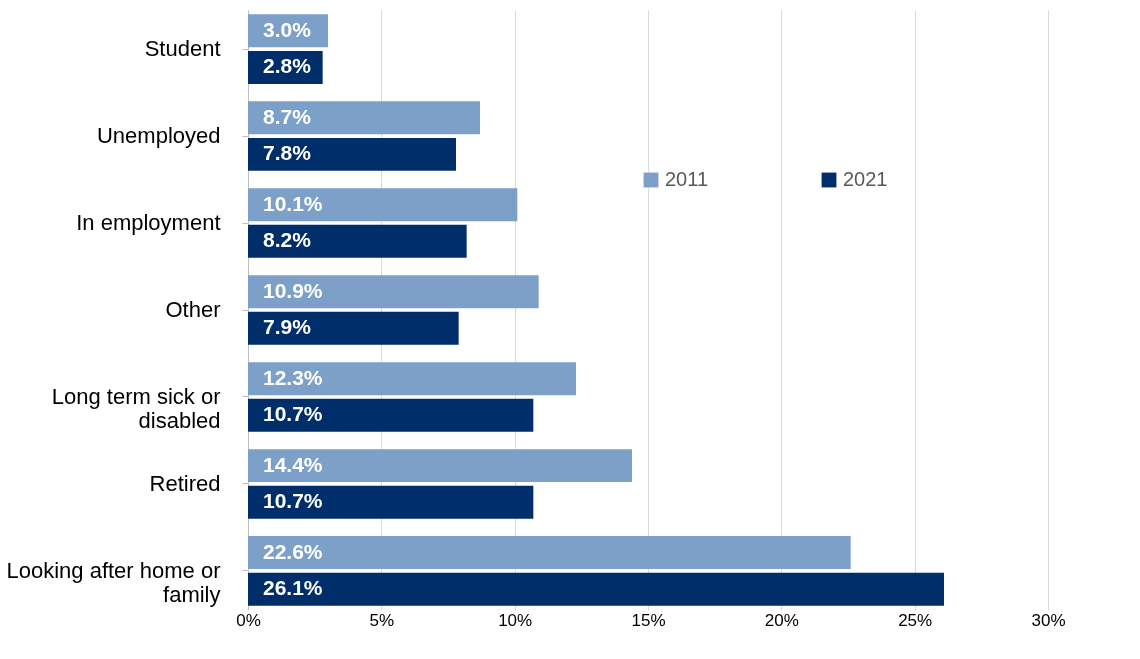  Describe the element at coordinates (865, 179) in the screenshot. I see `legend-label: 2021` at that location.